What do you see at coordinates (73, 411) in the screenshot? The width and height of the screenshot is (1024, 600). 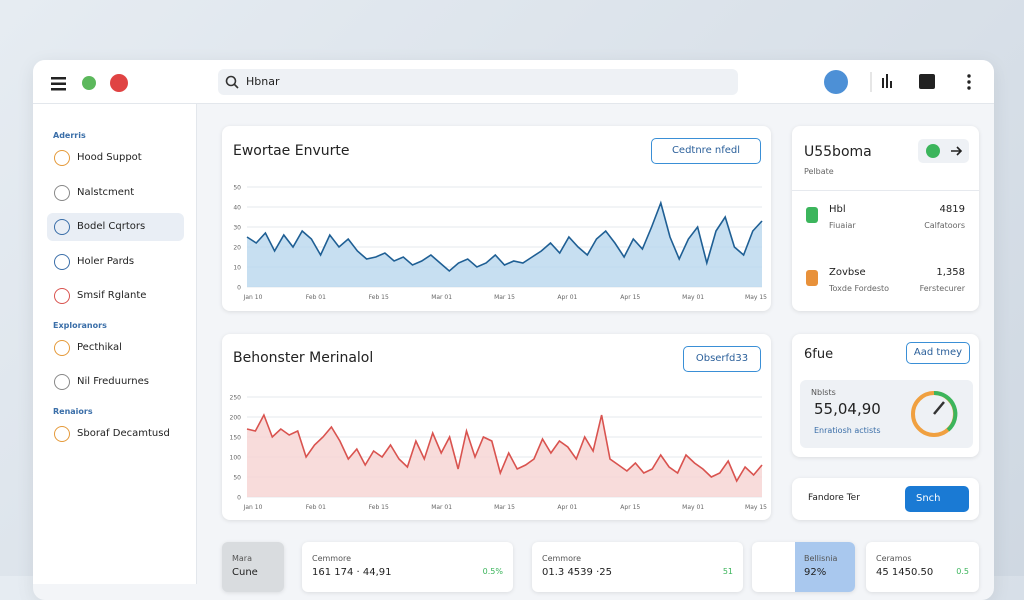 I see `section-title: Renaiors` at bounding box center [73, 411].